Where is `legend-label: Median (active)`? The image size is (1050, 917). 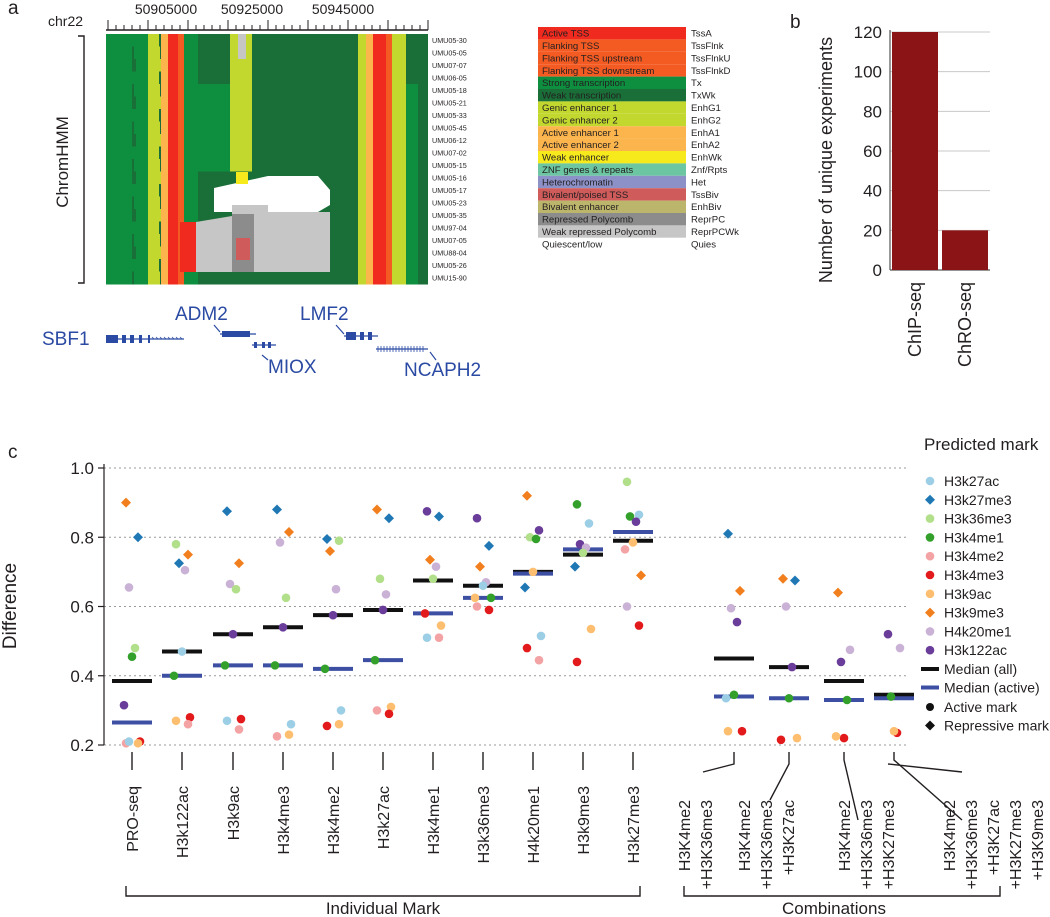 legend-label: Median (active) is located at coordinates (992, 688).